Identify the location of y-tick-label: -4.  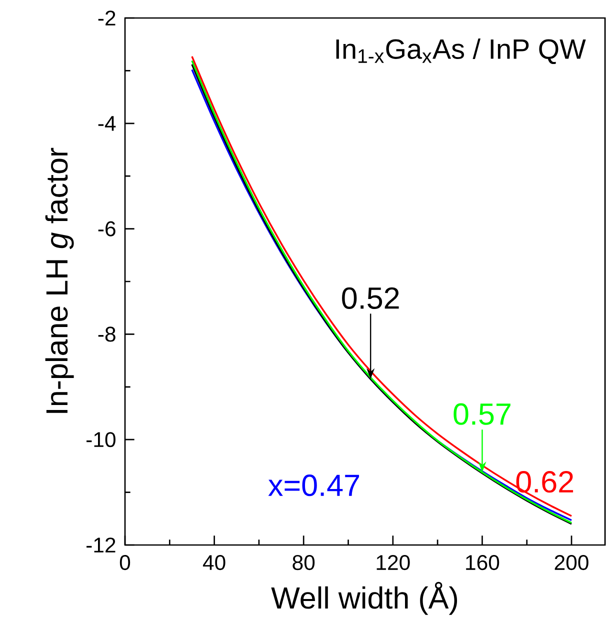
(107, 123).